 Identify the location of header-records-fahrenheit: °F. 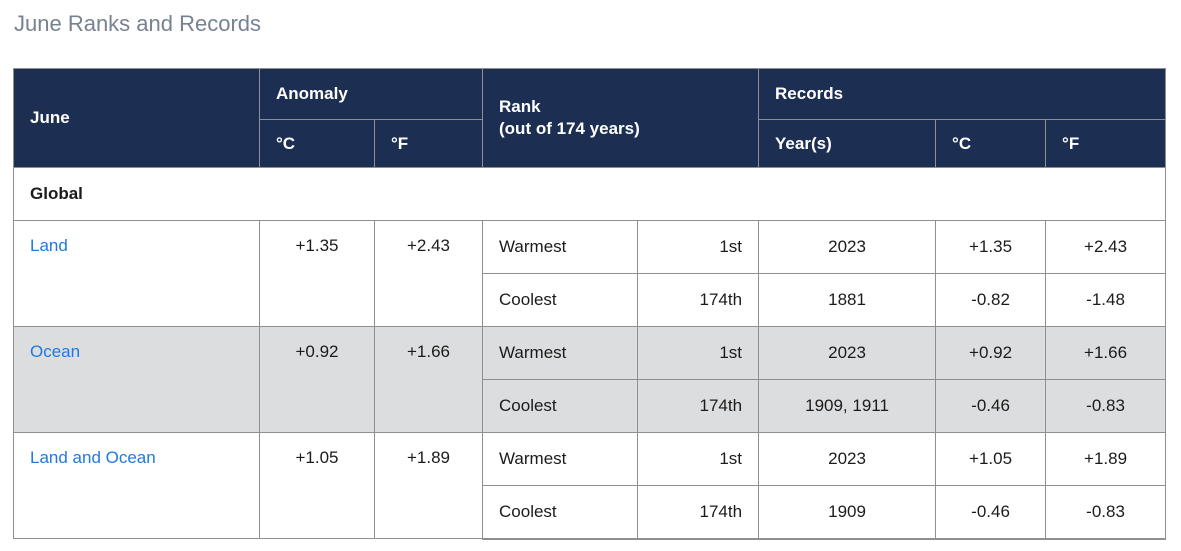
(1106, 143).